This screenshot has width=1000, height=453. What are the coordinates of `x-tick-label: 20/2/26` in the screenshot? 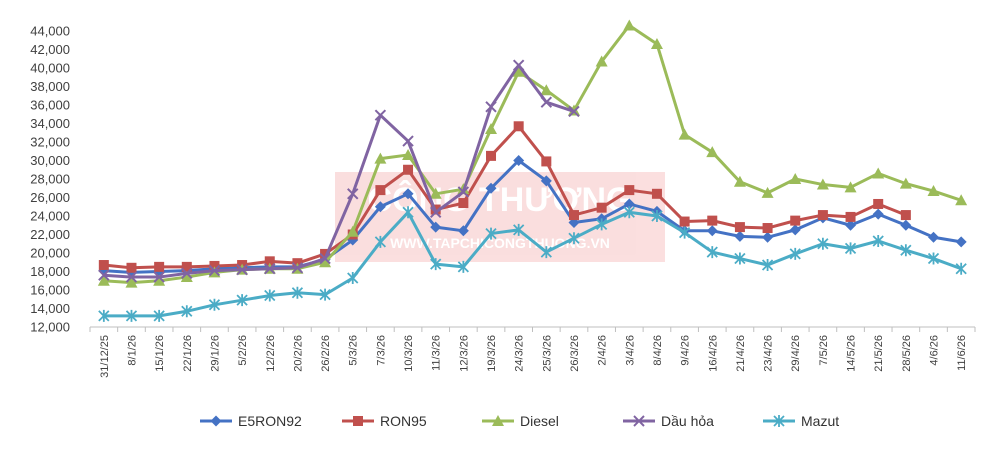 It's located at (298, 353).